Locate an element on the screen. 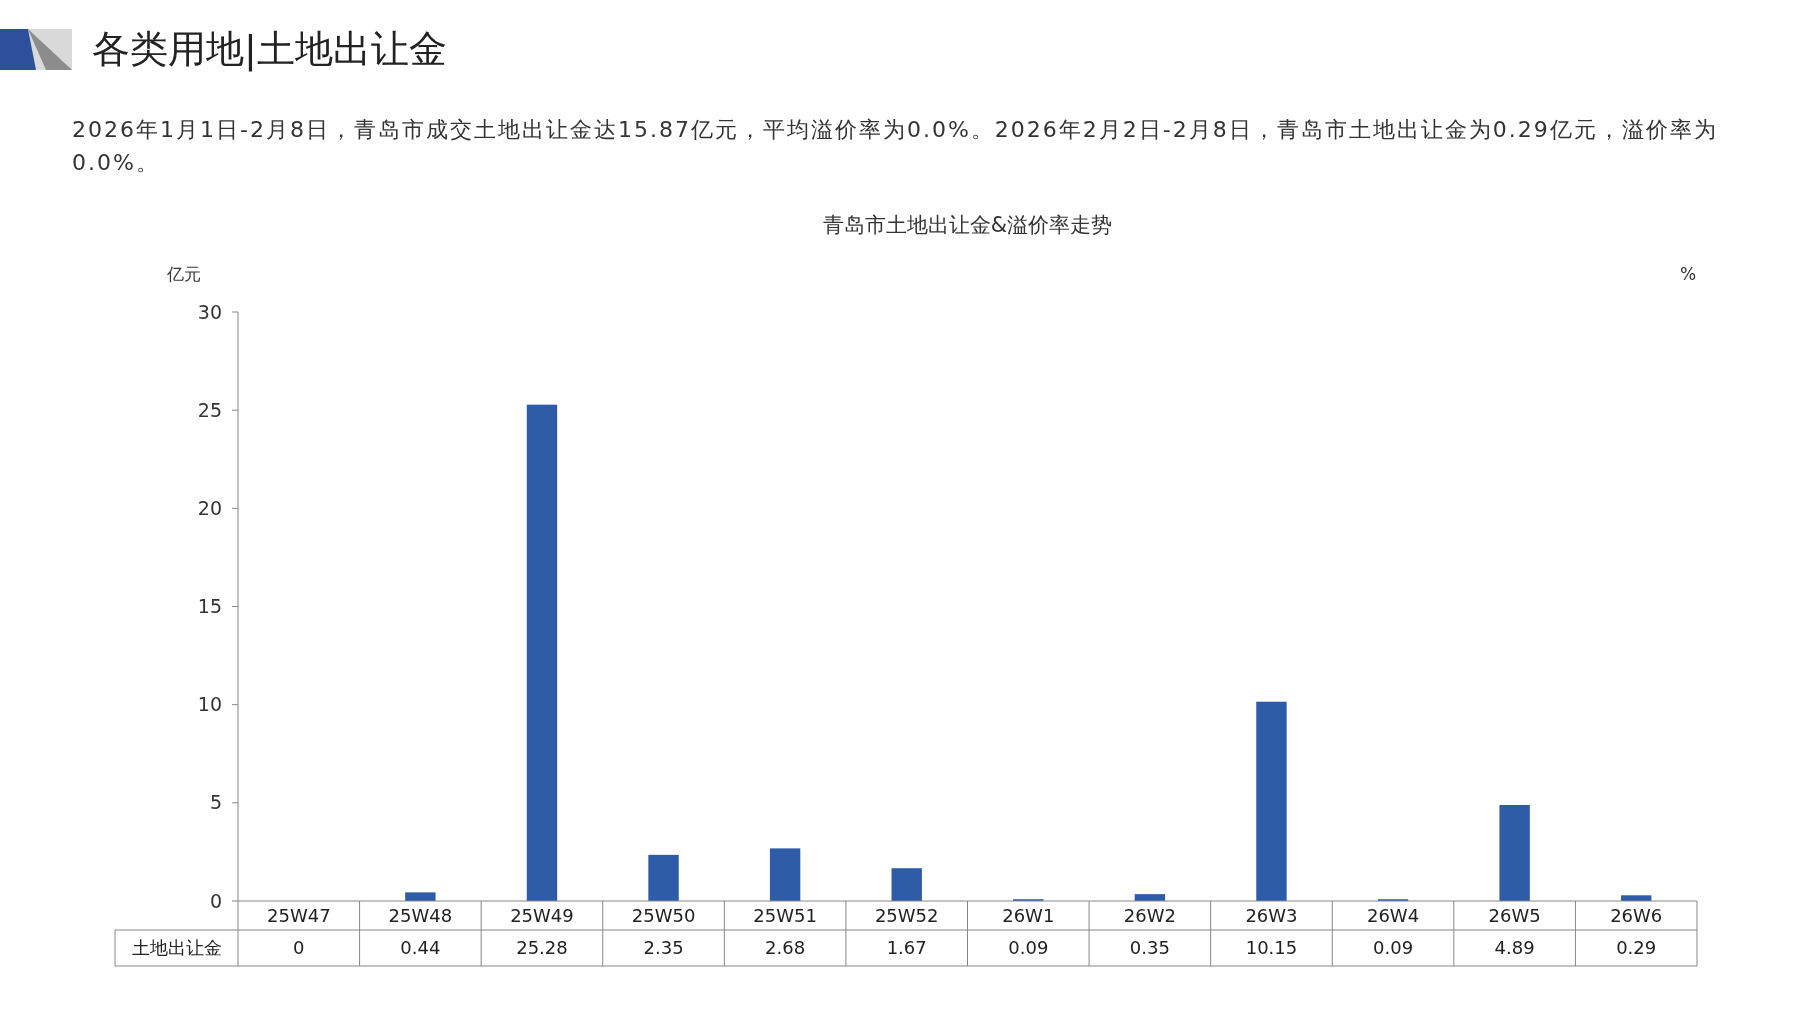 Image resolution: width=1797 pixels, height=1010 pixels. chart-title: 青岛市土地出让金&溢价率走势 is located at coordinates (967, 225).